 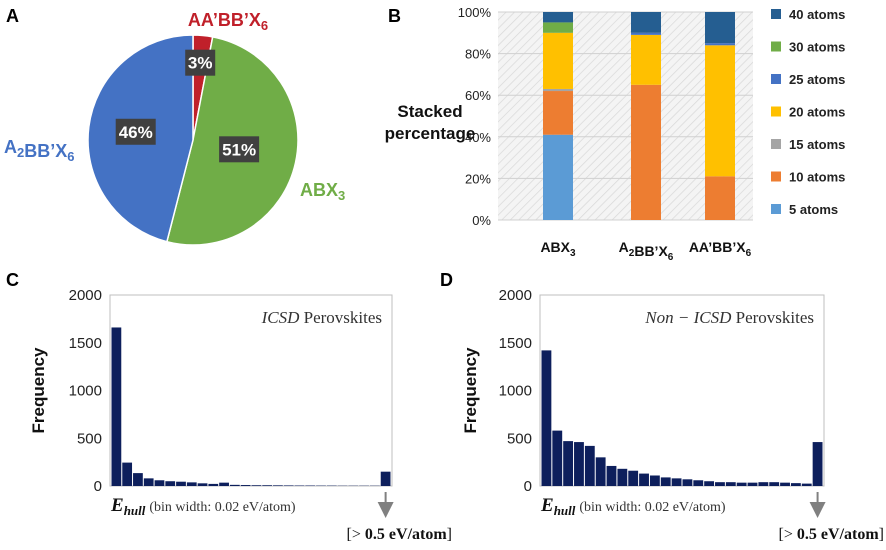 What do you see at coordinates (813, 209) in the screenshot?
I see `legend-label: 5 atoms` at bounding box center [813, 209].